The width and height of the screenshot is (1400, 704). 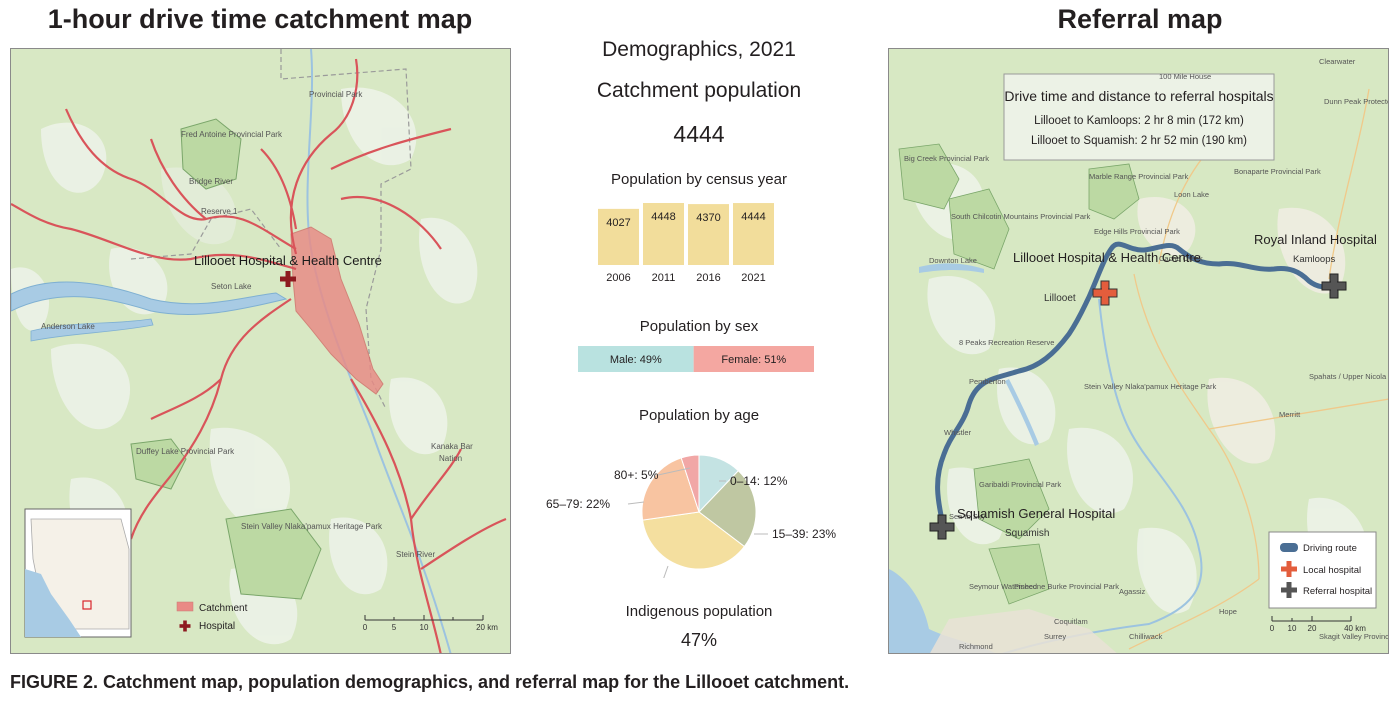 I want to click on catchment-area, so click(x=337, y=310).